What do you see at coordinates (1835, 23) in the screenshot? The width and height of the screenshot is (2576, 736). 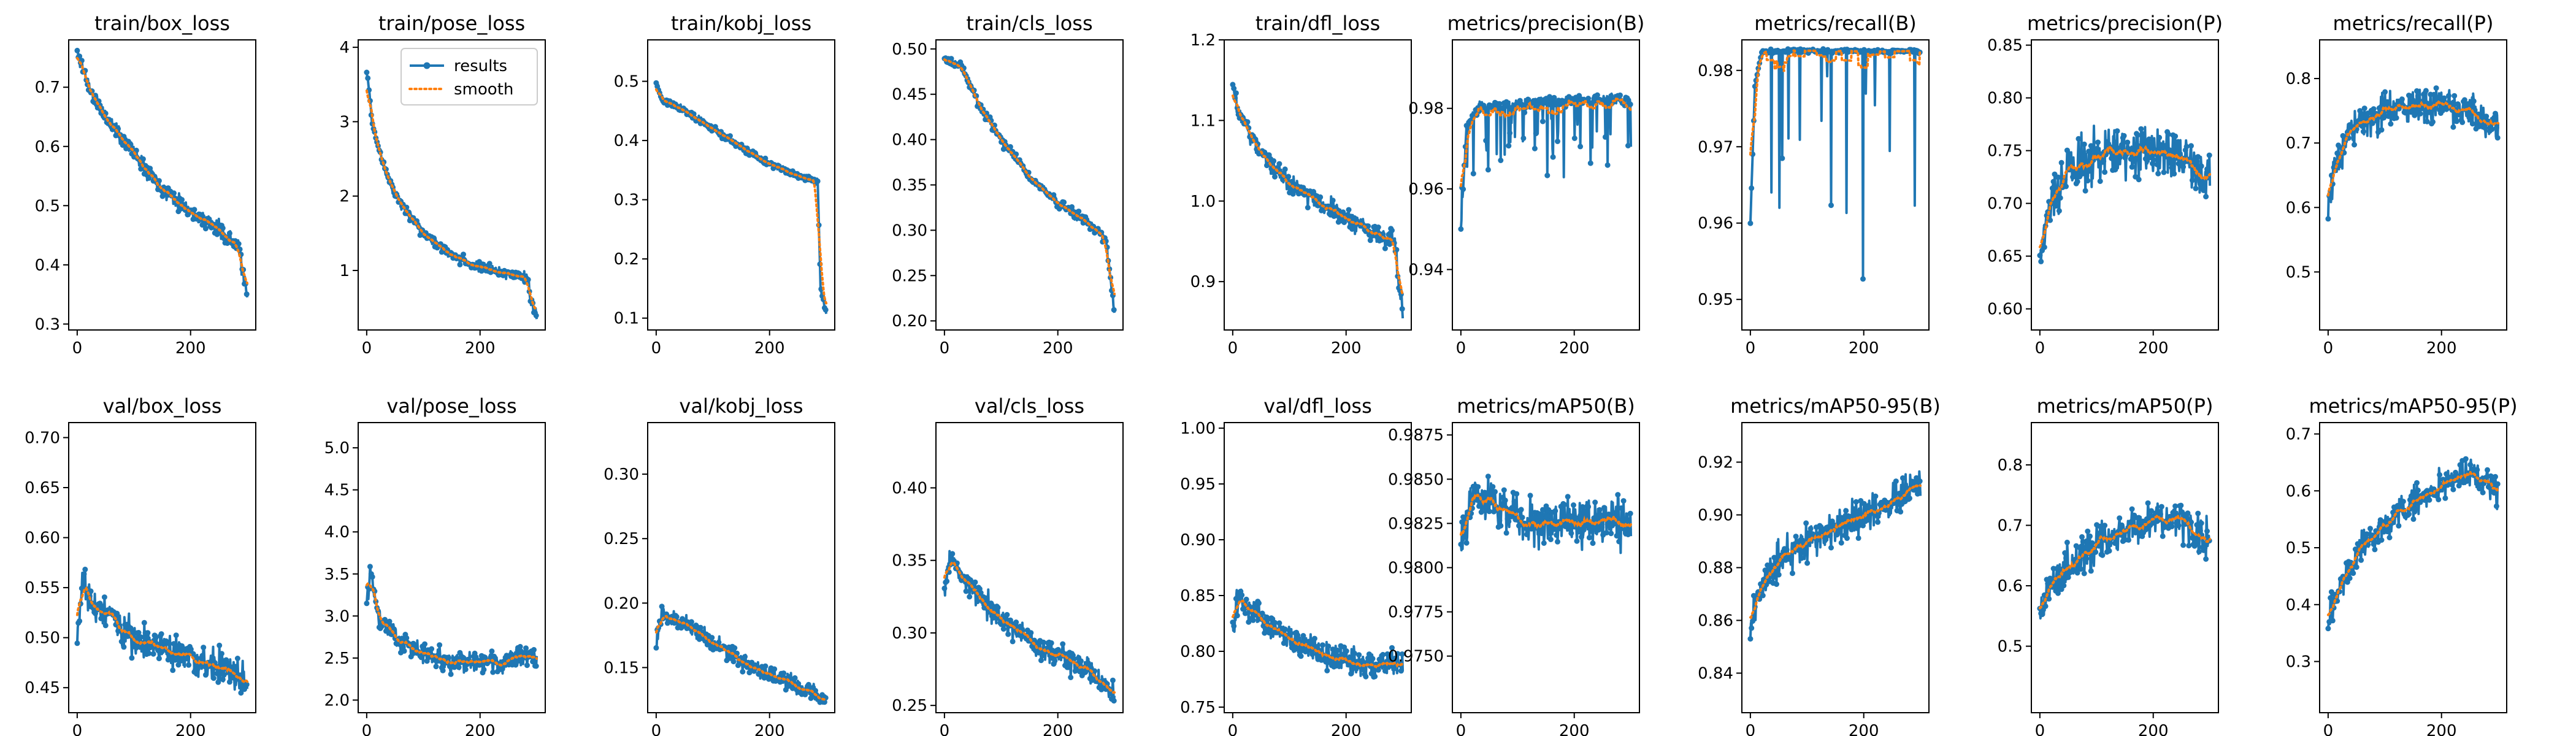 I see `panel-title: metrics/recall(B)` at bounding box center [1835, 23].